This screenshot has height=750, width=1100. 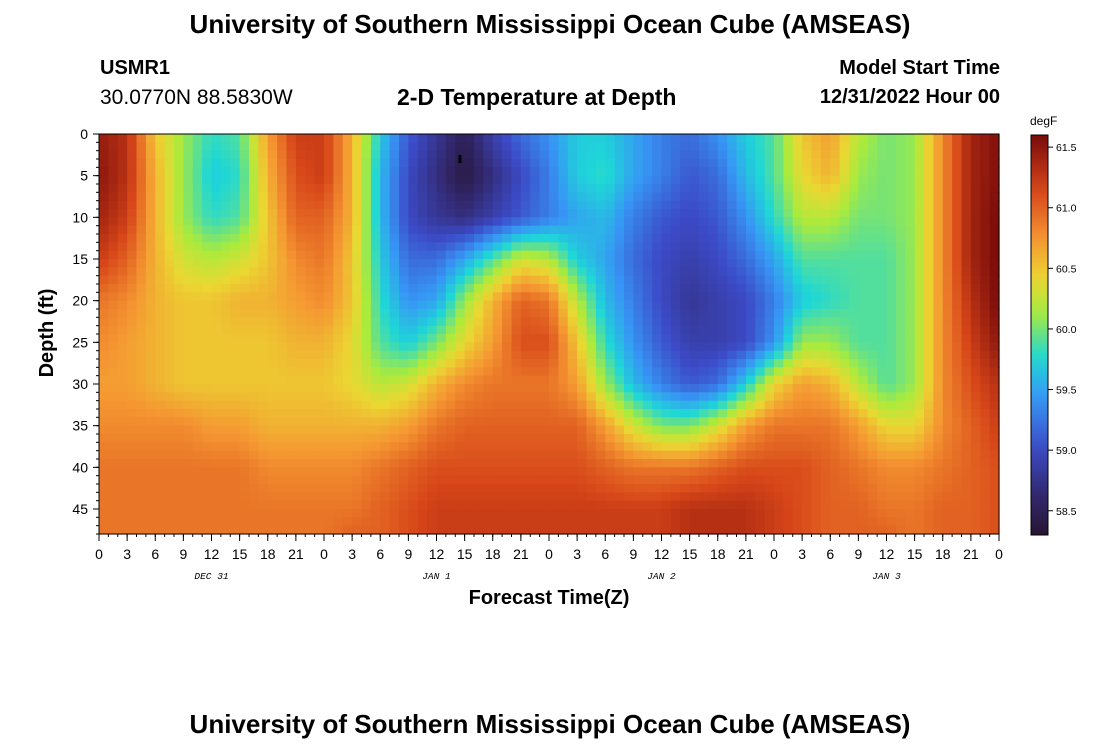 What do you see at coordinates (268, 554) in the screenshot?
I see `x-tick-label: 18` at bounding box center [268, 554].